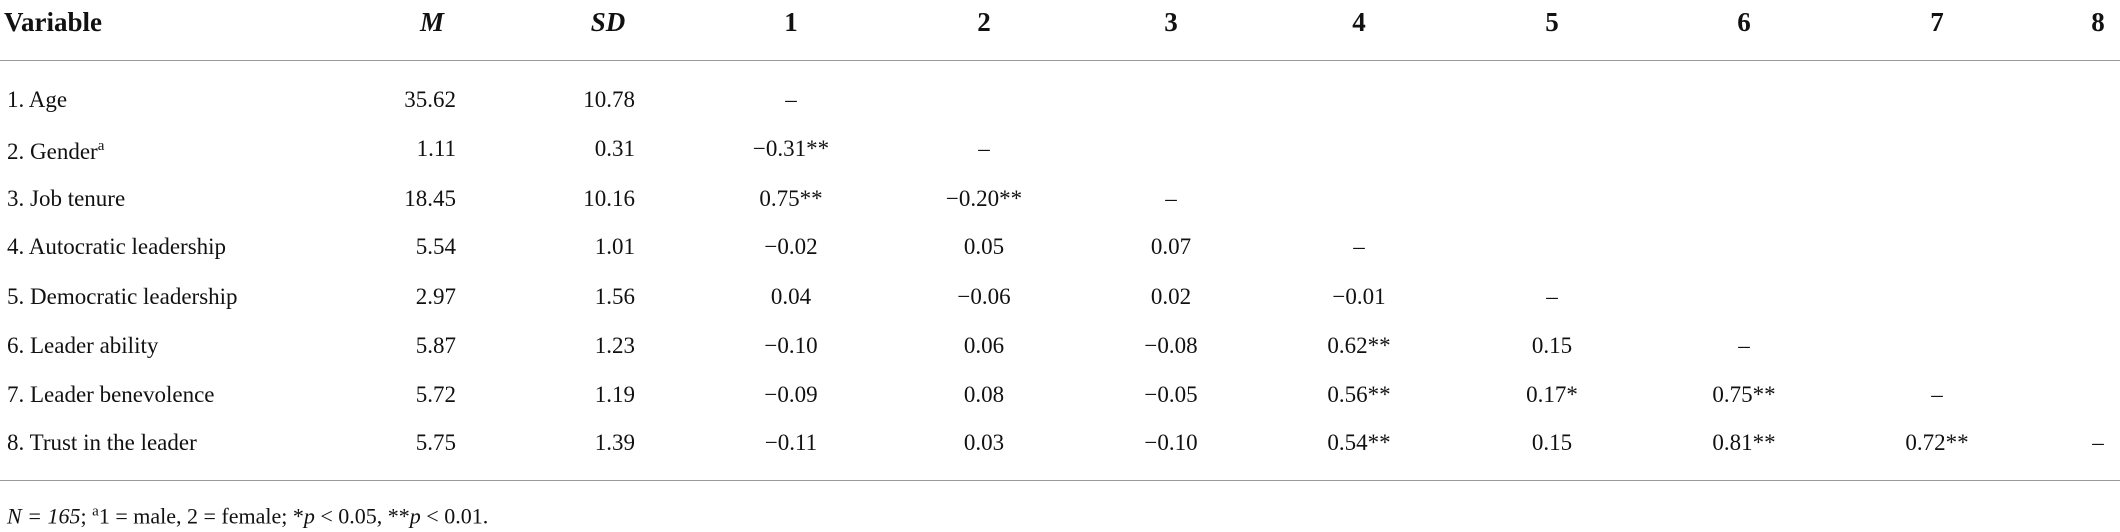  I want to click on footnote-part: N = 165, so click(44, 516).